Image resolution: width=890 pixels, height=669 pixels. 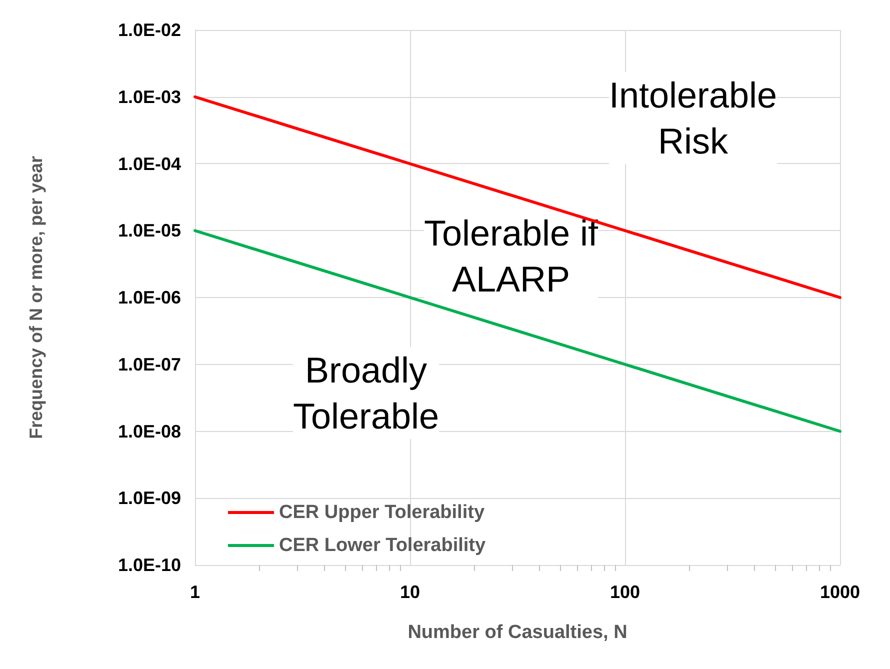 What do you see at coordinates (149, 431) in the screenshot?
I see `y-tick-label: 1.0E-08` at bounding box center [149, 431].